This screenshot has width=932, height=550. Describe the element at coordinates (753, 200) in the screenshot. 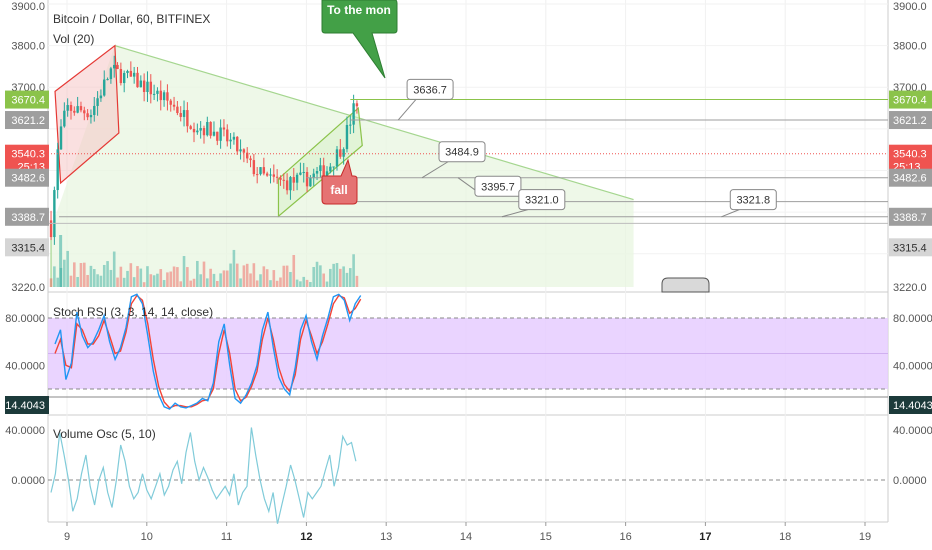

I see `target-callout-box` at that location.